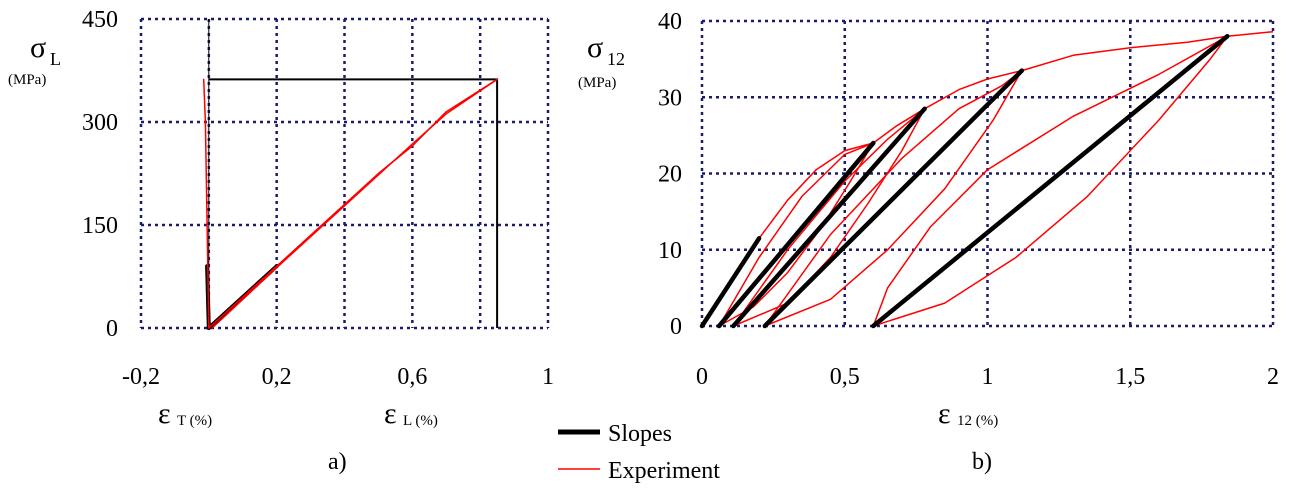 The width and height of the screenshot is (1289, 491). I want to click on panel-a-xT-symbol: ε, so click(164, 413).